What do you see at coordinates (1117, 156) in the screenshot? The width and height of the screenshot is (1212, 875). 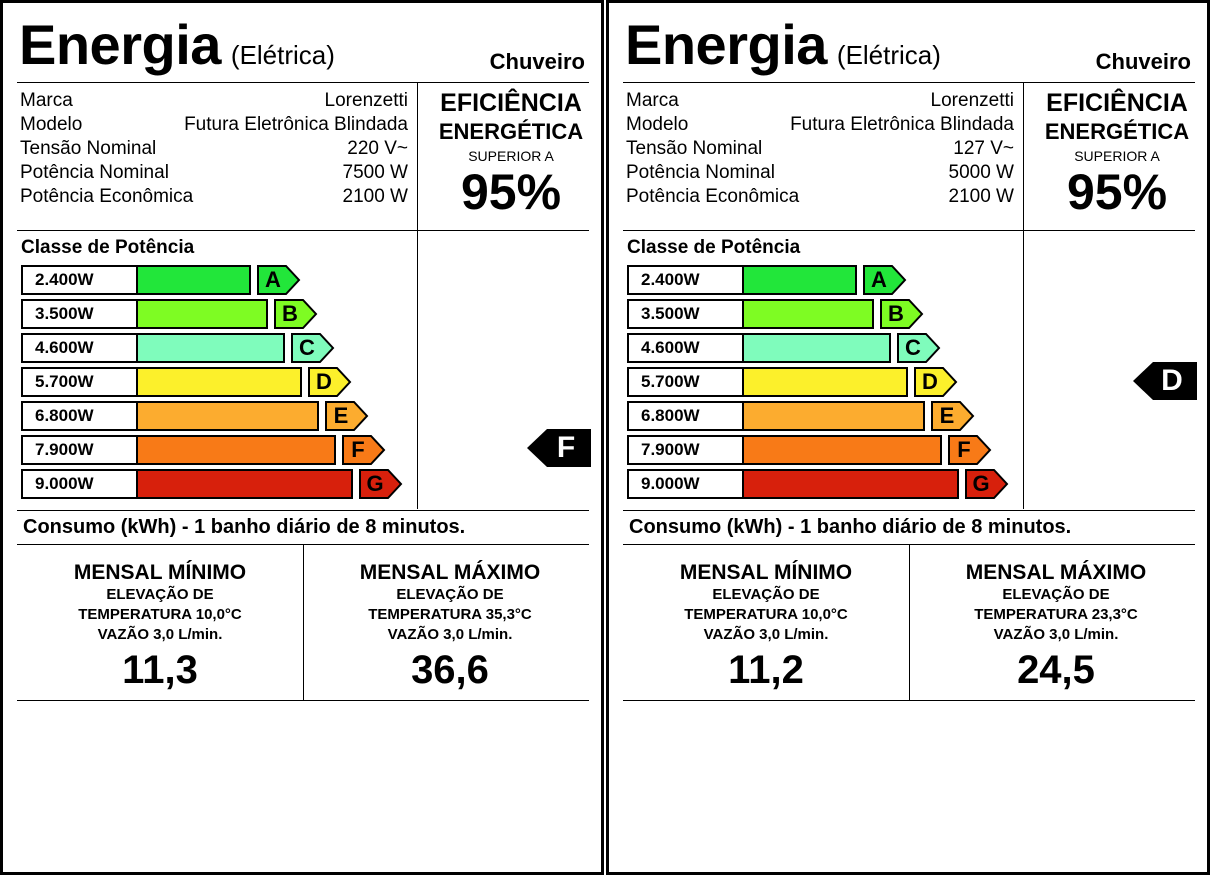 I see `efficiency-superior: SUPERIOR A` at bounding box center [1117, 156].